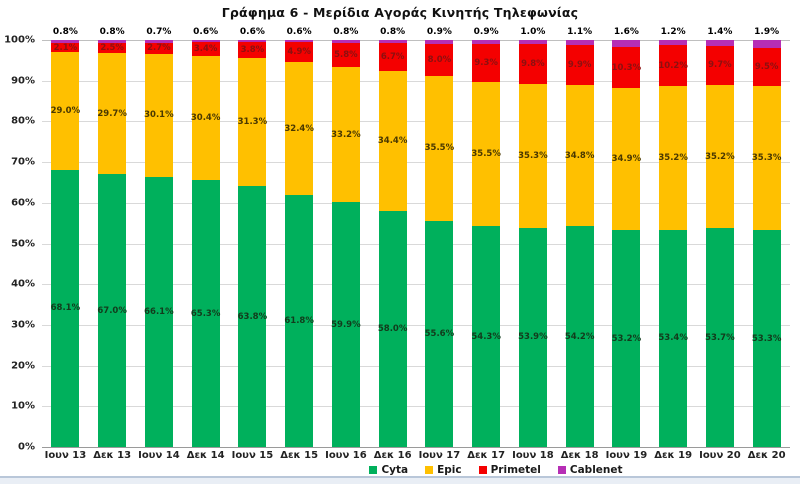  I want to click on data-label-epic: 29.7%, so click(112, 113).